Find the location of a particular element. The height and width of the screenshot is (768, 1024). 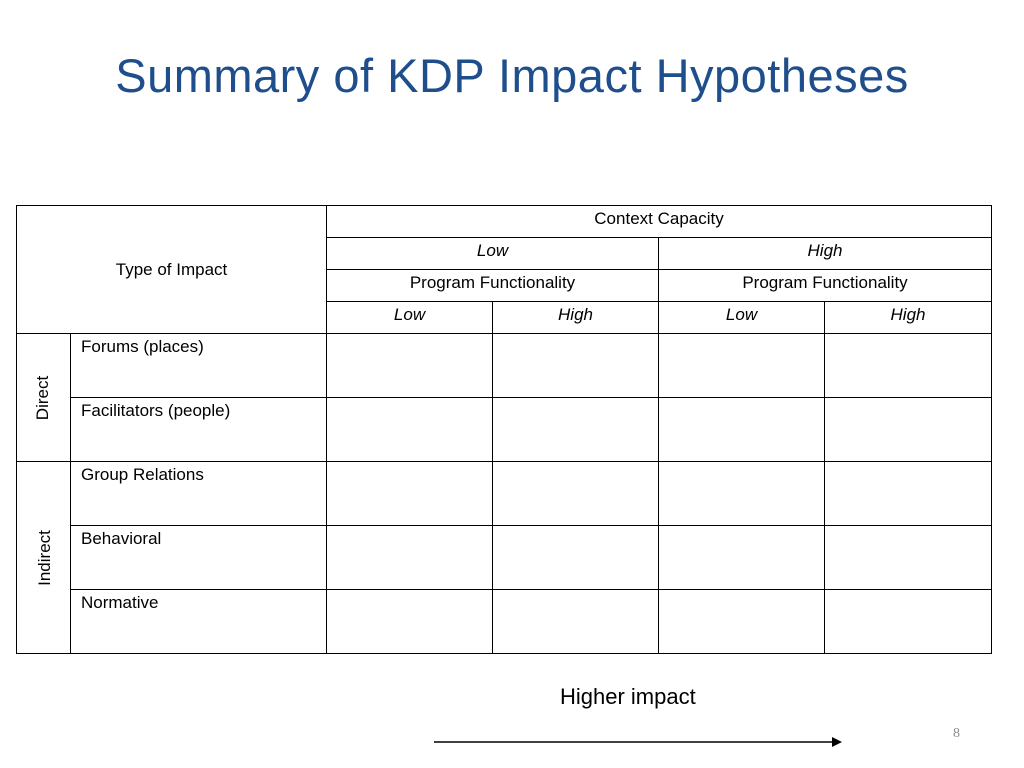

right-arrow-icon is located at coordinates (638, 742).